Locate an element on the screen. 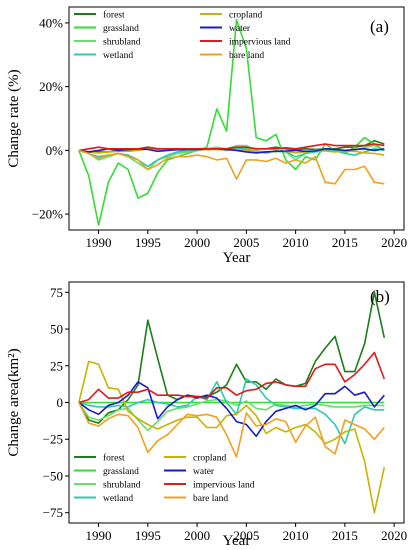 This screenshot has width=412, height=550. y-tick-label: 40% is located at coordinates (51, 22).